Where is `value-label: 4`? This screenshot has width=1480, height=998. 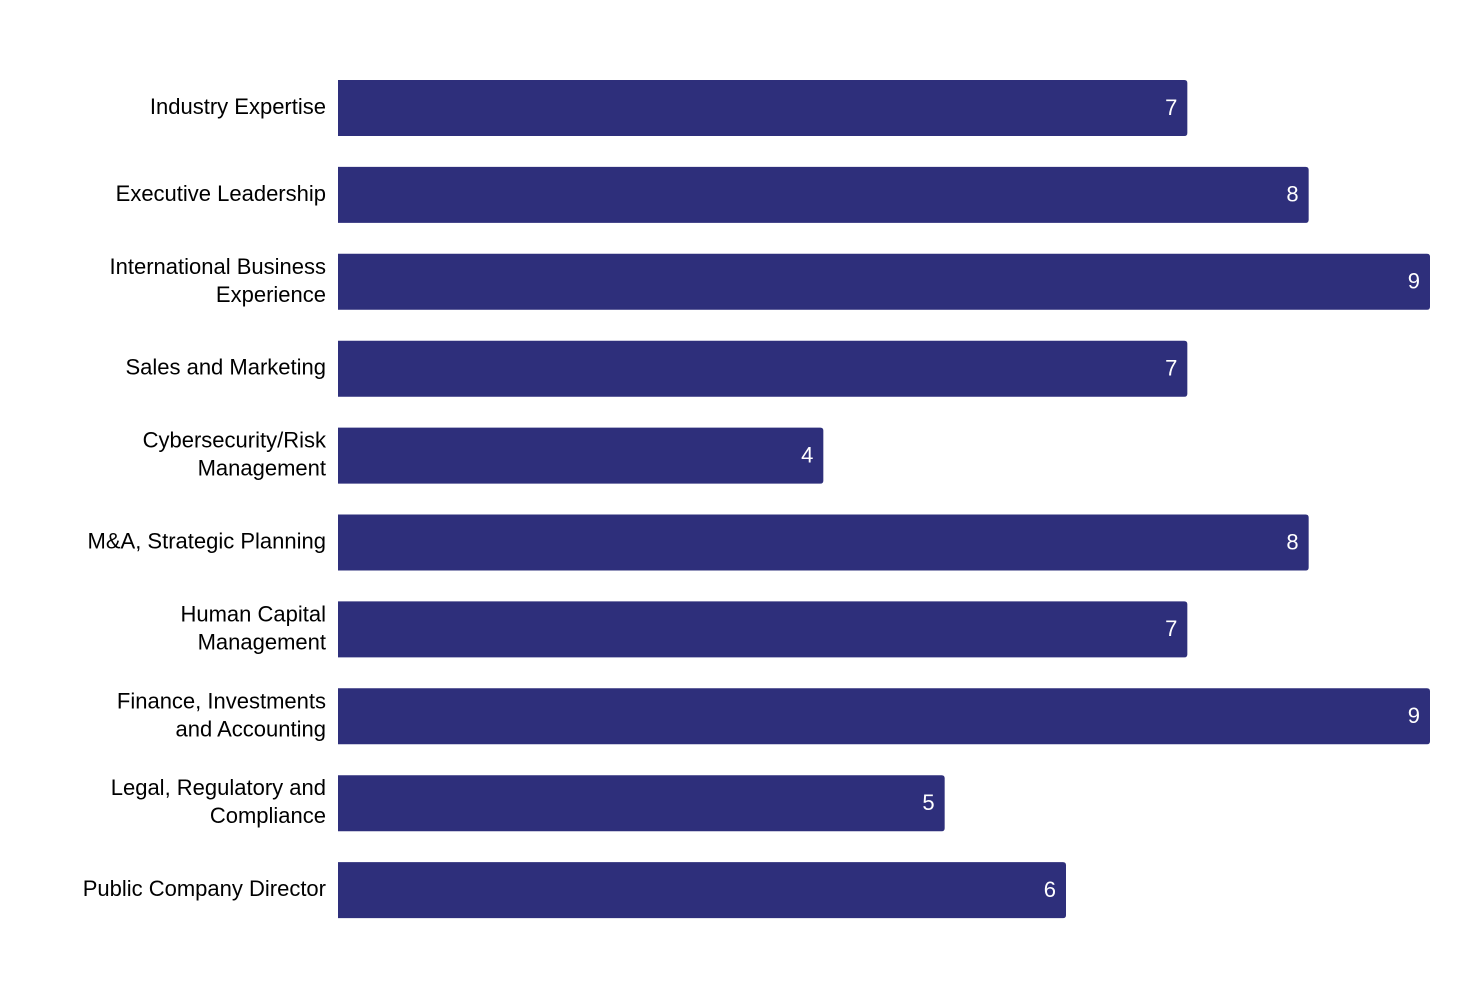
value-label: 4 is located at coordinates (807, 454).